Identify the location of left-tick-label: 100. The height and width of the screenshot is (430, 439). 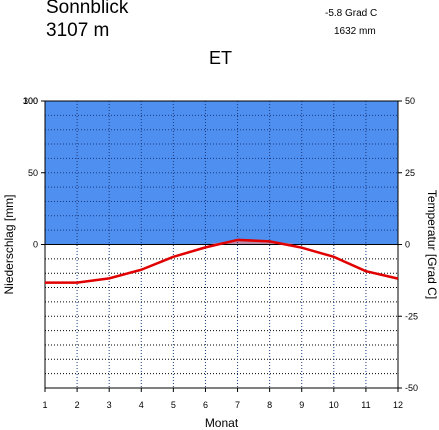
(30, 101).